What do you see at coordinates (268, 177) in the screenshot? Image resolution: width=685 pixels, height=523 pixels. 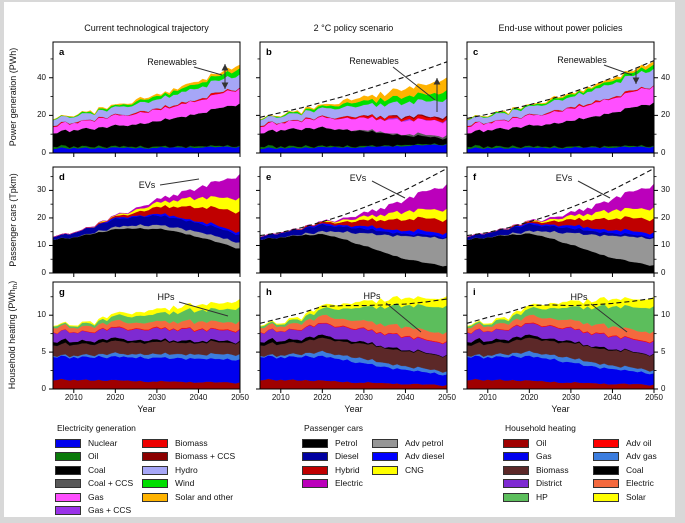 I see `panel-letter-e: e` at bounding box center [268, 177].